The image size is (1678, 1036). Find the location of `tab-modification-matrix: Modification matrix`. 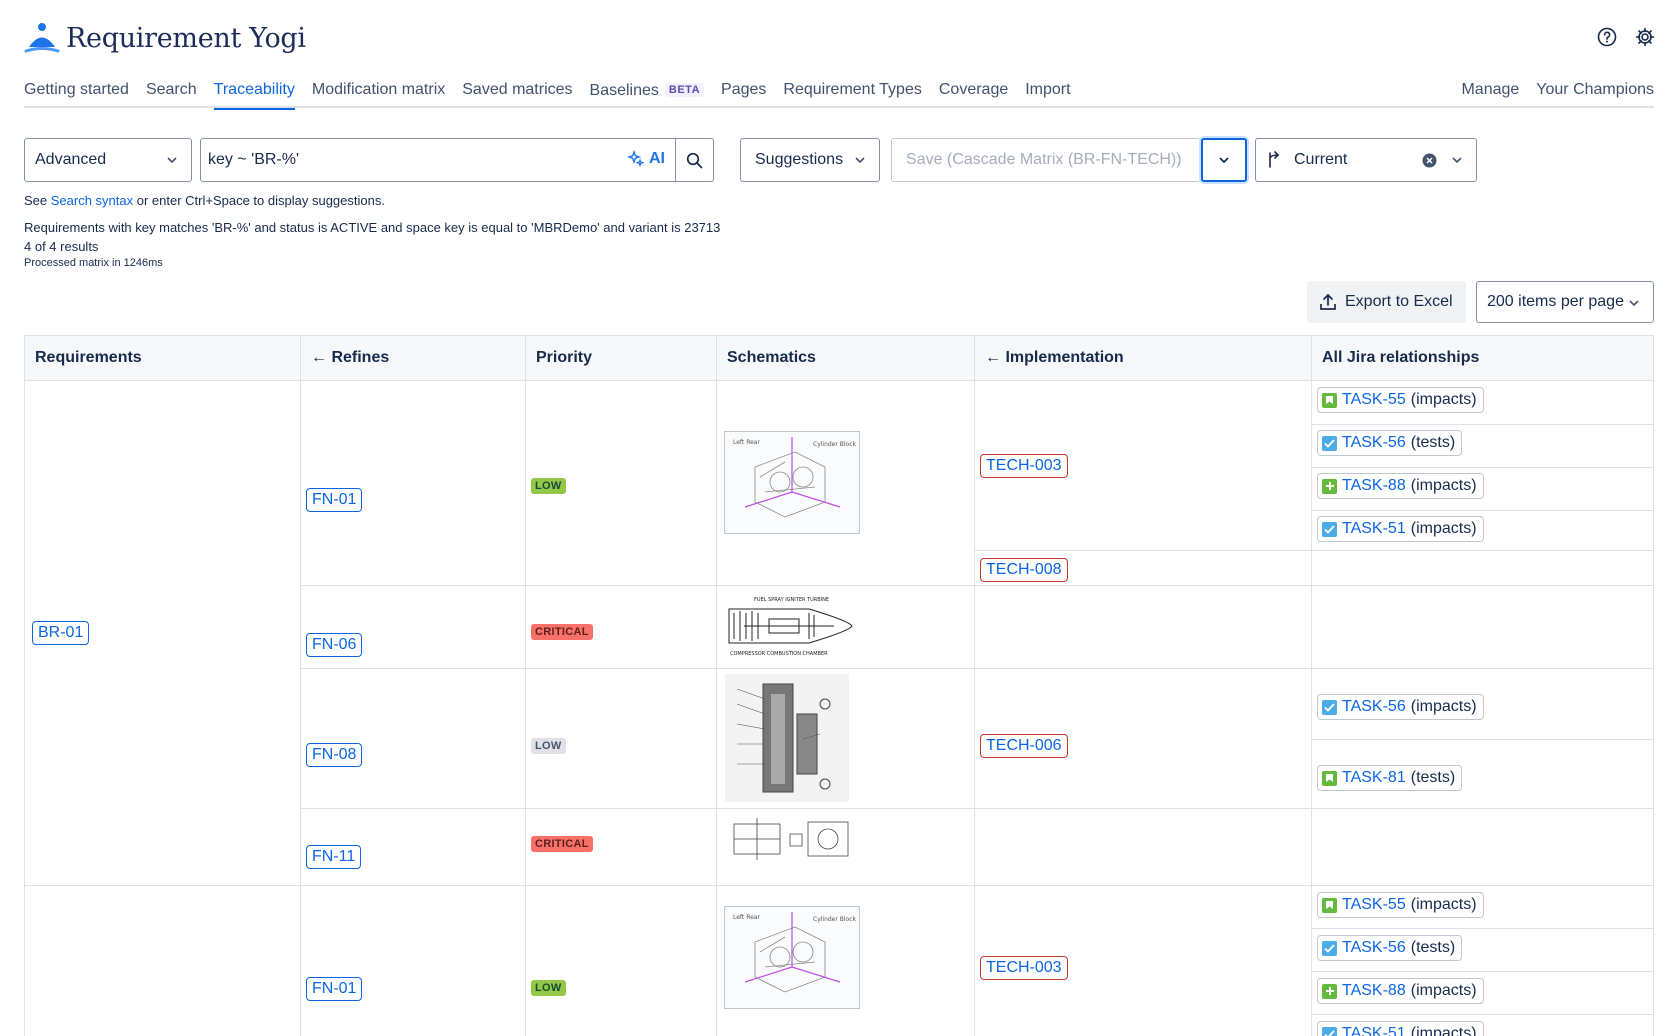

tab-modification-matrix: Modification matrix is located at coordinates (378, 89).